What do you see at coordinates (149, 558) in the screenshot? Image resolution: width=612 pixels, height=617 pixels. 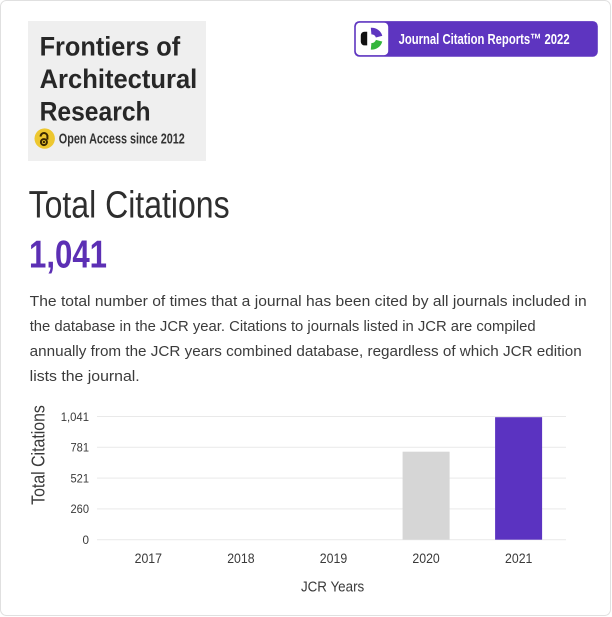 I see `svg-text: 2017` at bounding box center [149, 558].